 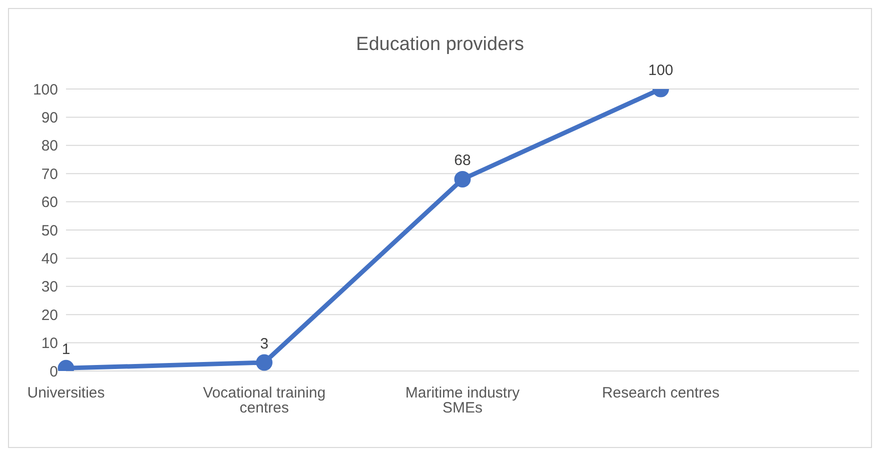 I want to click on y-tick-label: 70, so click(x=49, y=174).